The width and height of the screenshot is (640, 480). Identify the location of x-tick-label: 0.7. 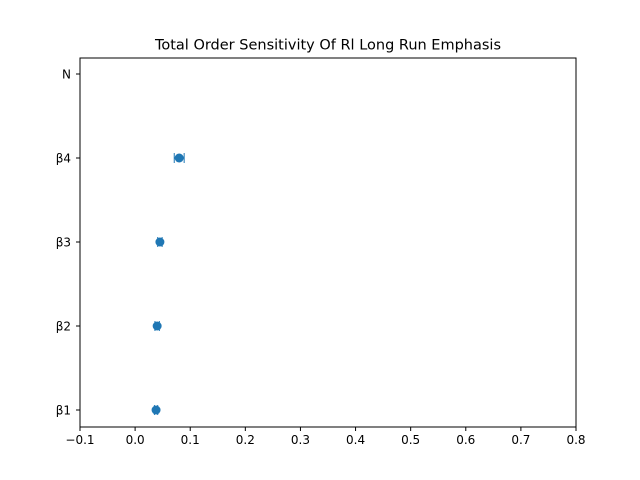
(520, 440).